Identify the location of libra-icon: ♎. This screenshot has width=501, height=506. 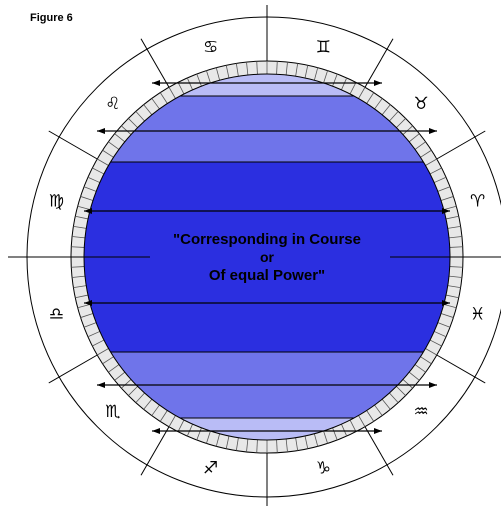
(56, 314).